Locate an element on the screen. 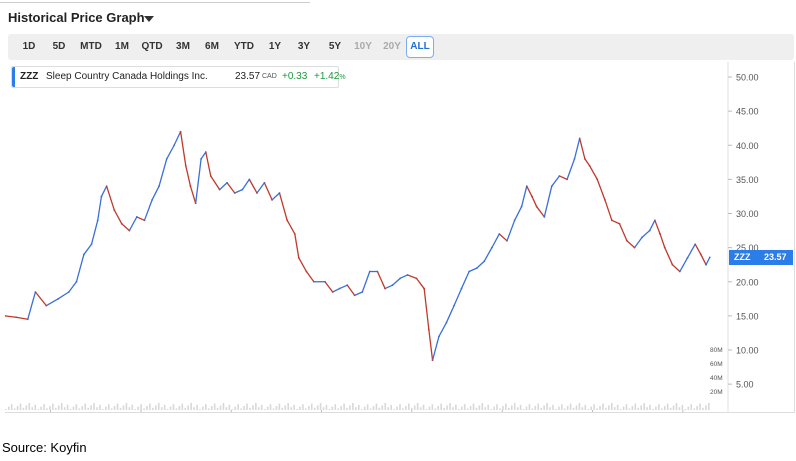  timeframe-button-3y: 3Y is located at coordinates (304, 46).